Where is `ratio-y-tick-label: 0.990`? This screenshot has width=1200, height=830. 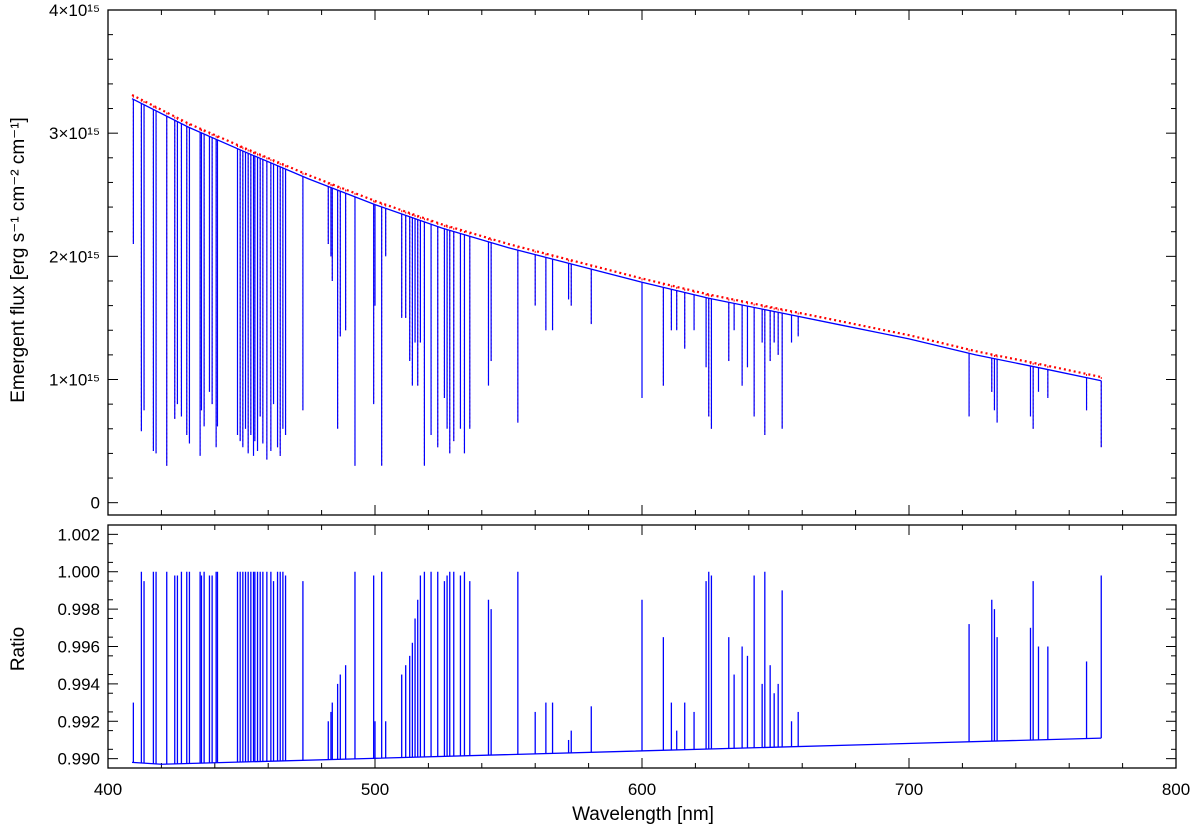 ratio-y-tick-label: 0.990 is located at coordinates (78, 759).